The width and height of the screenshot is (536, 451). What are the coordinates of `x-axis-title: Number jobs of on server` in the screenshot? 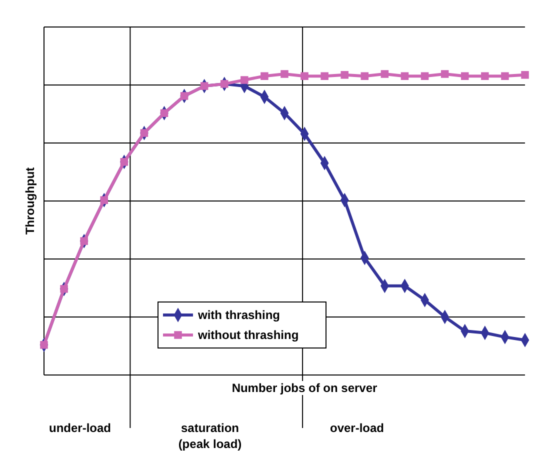 It's located at (305, 388).